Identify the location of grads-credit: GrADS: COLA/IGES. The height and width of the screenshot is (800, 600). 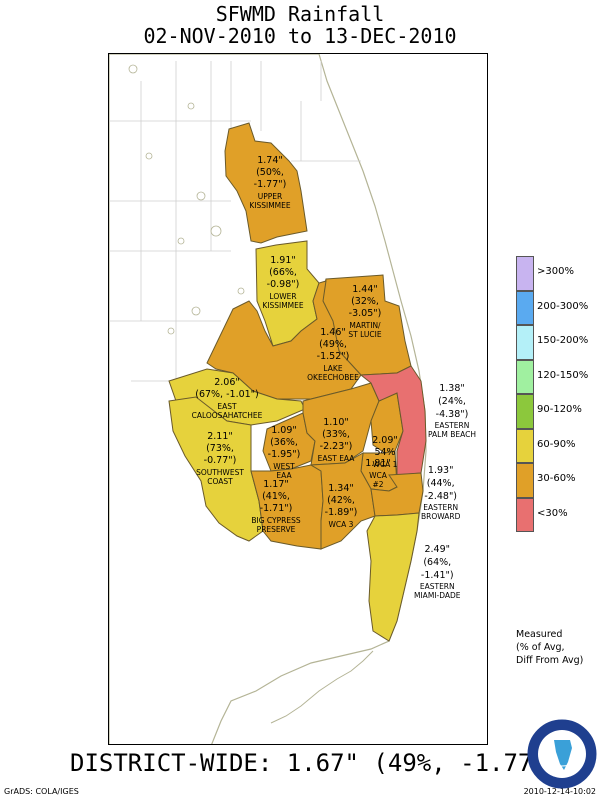
(41, 791).